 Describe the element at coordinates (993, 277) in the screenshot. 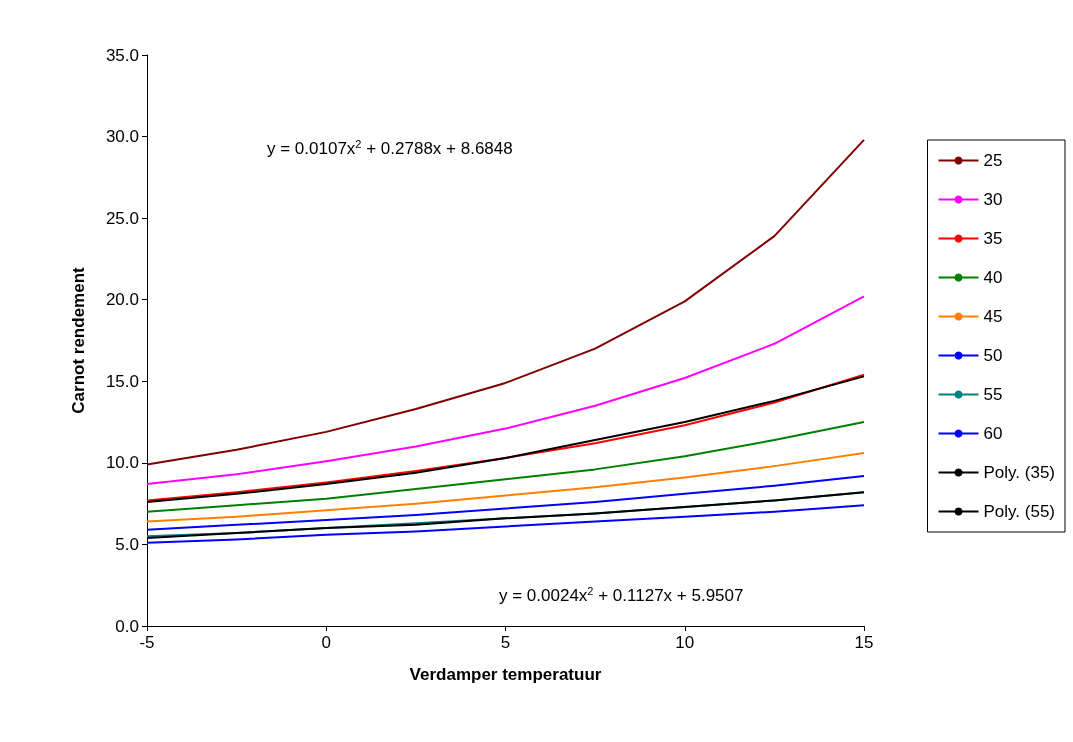

I see `legend-label: 40` at that location.